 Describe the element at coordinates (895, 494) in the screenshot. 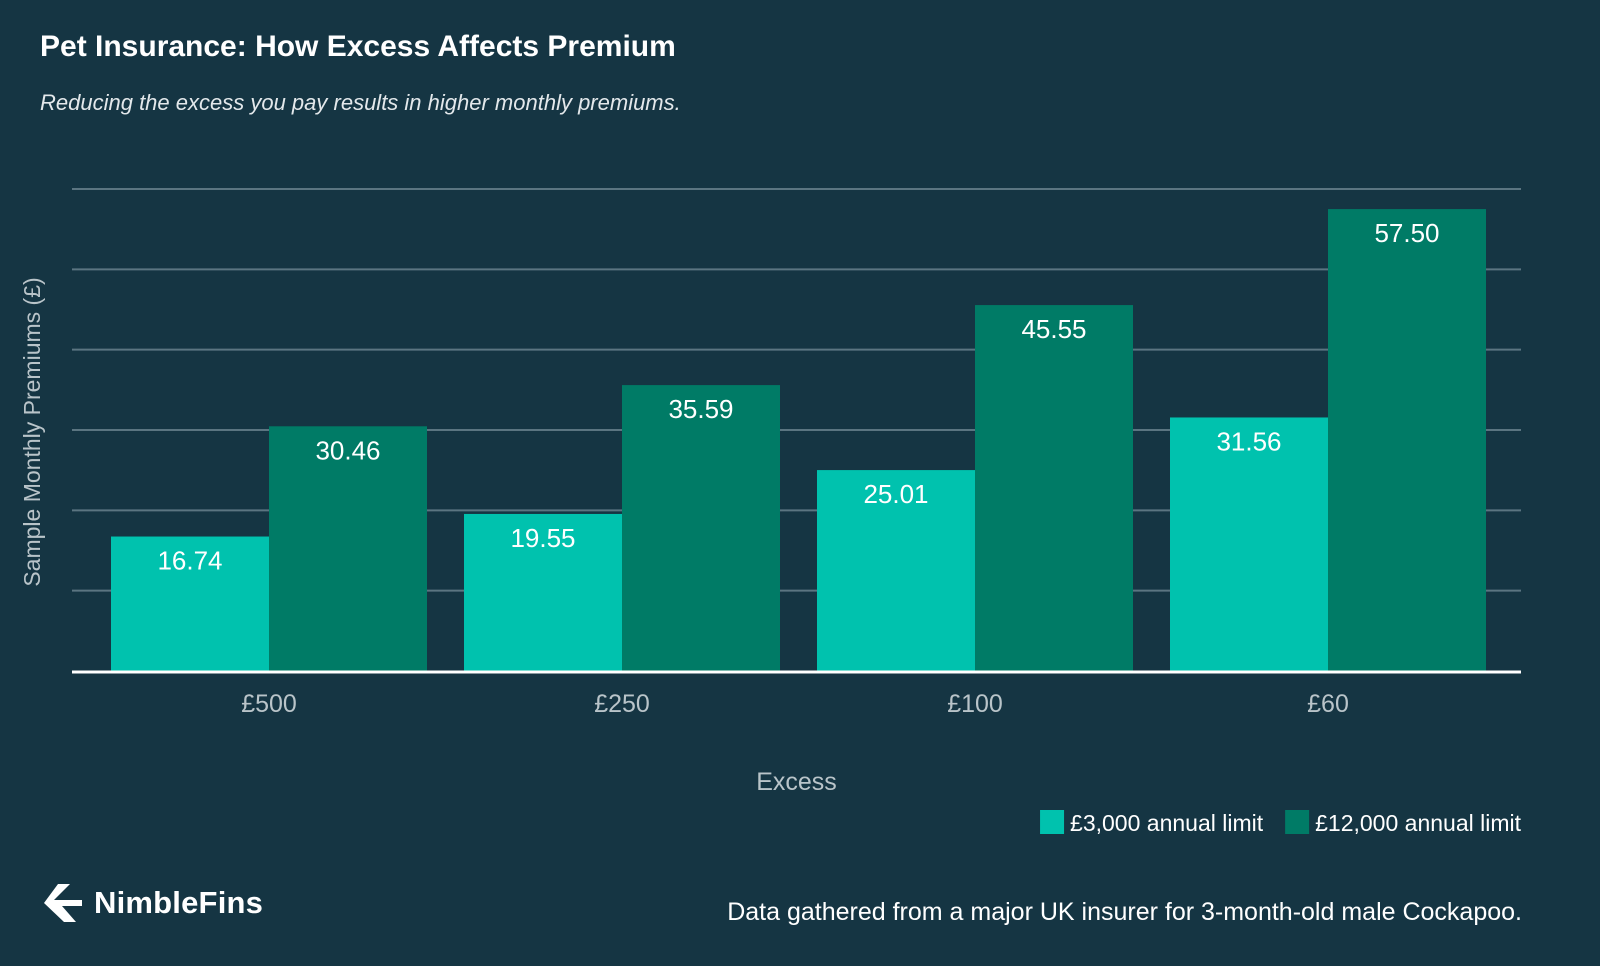

I see `data-label: 25.01` at that location.